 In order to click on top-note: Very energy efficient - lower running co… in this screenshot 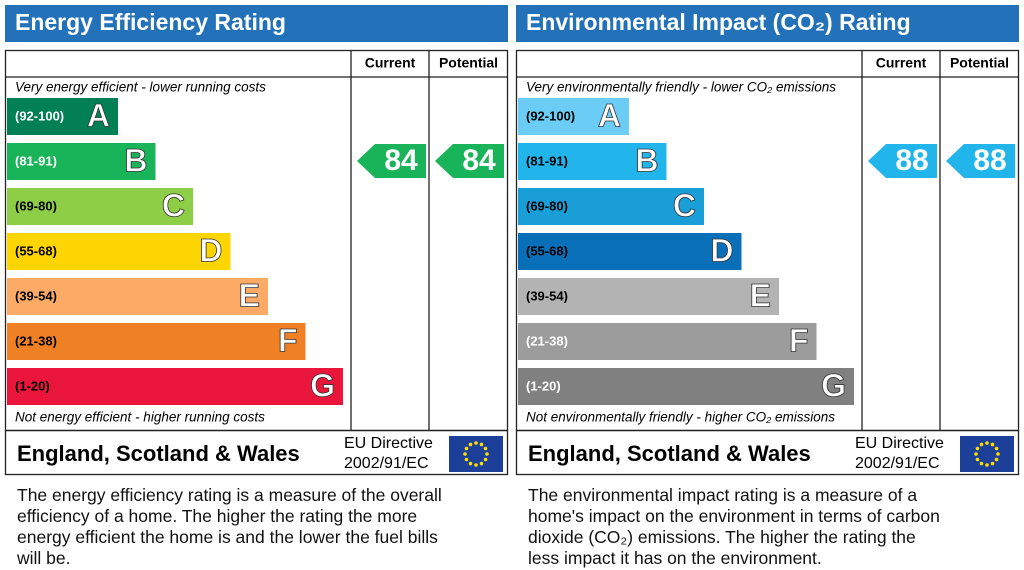, I will do `click(140, 87)`.